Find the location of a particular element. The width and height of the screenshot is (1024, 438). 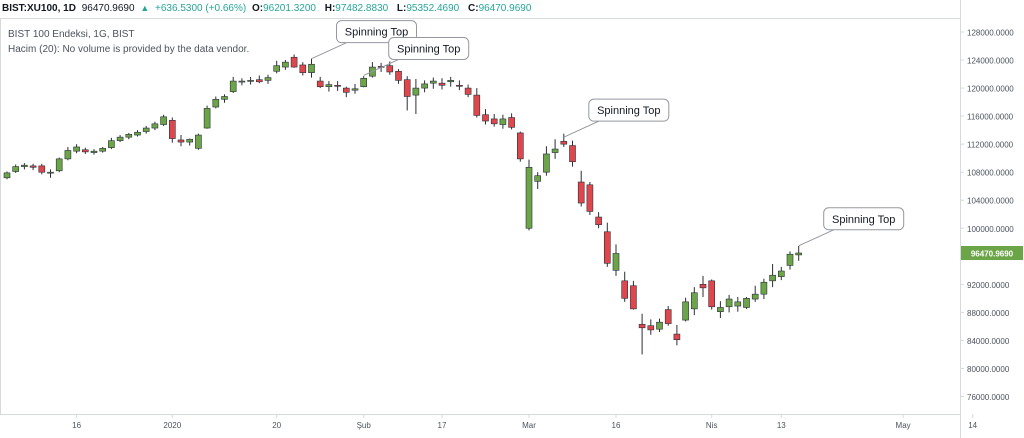

symbol-name: BIST:XU100, 1D is located at coordinates (39, 8).